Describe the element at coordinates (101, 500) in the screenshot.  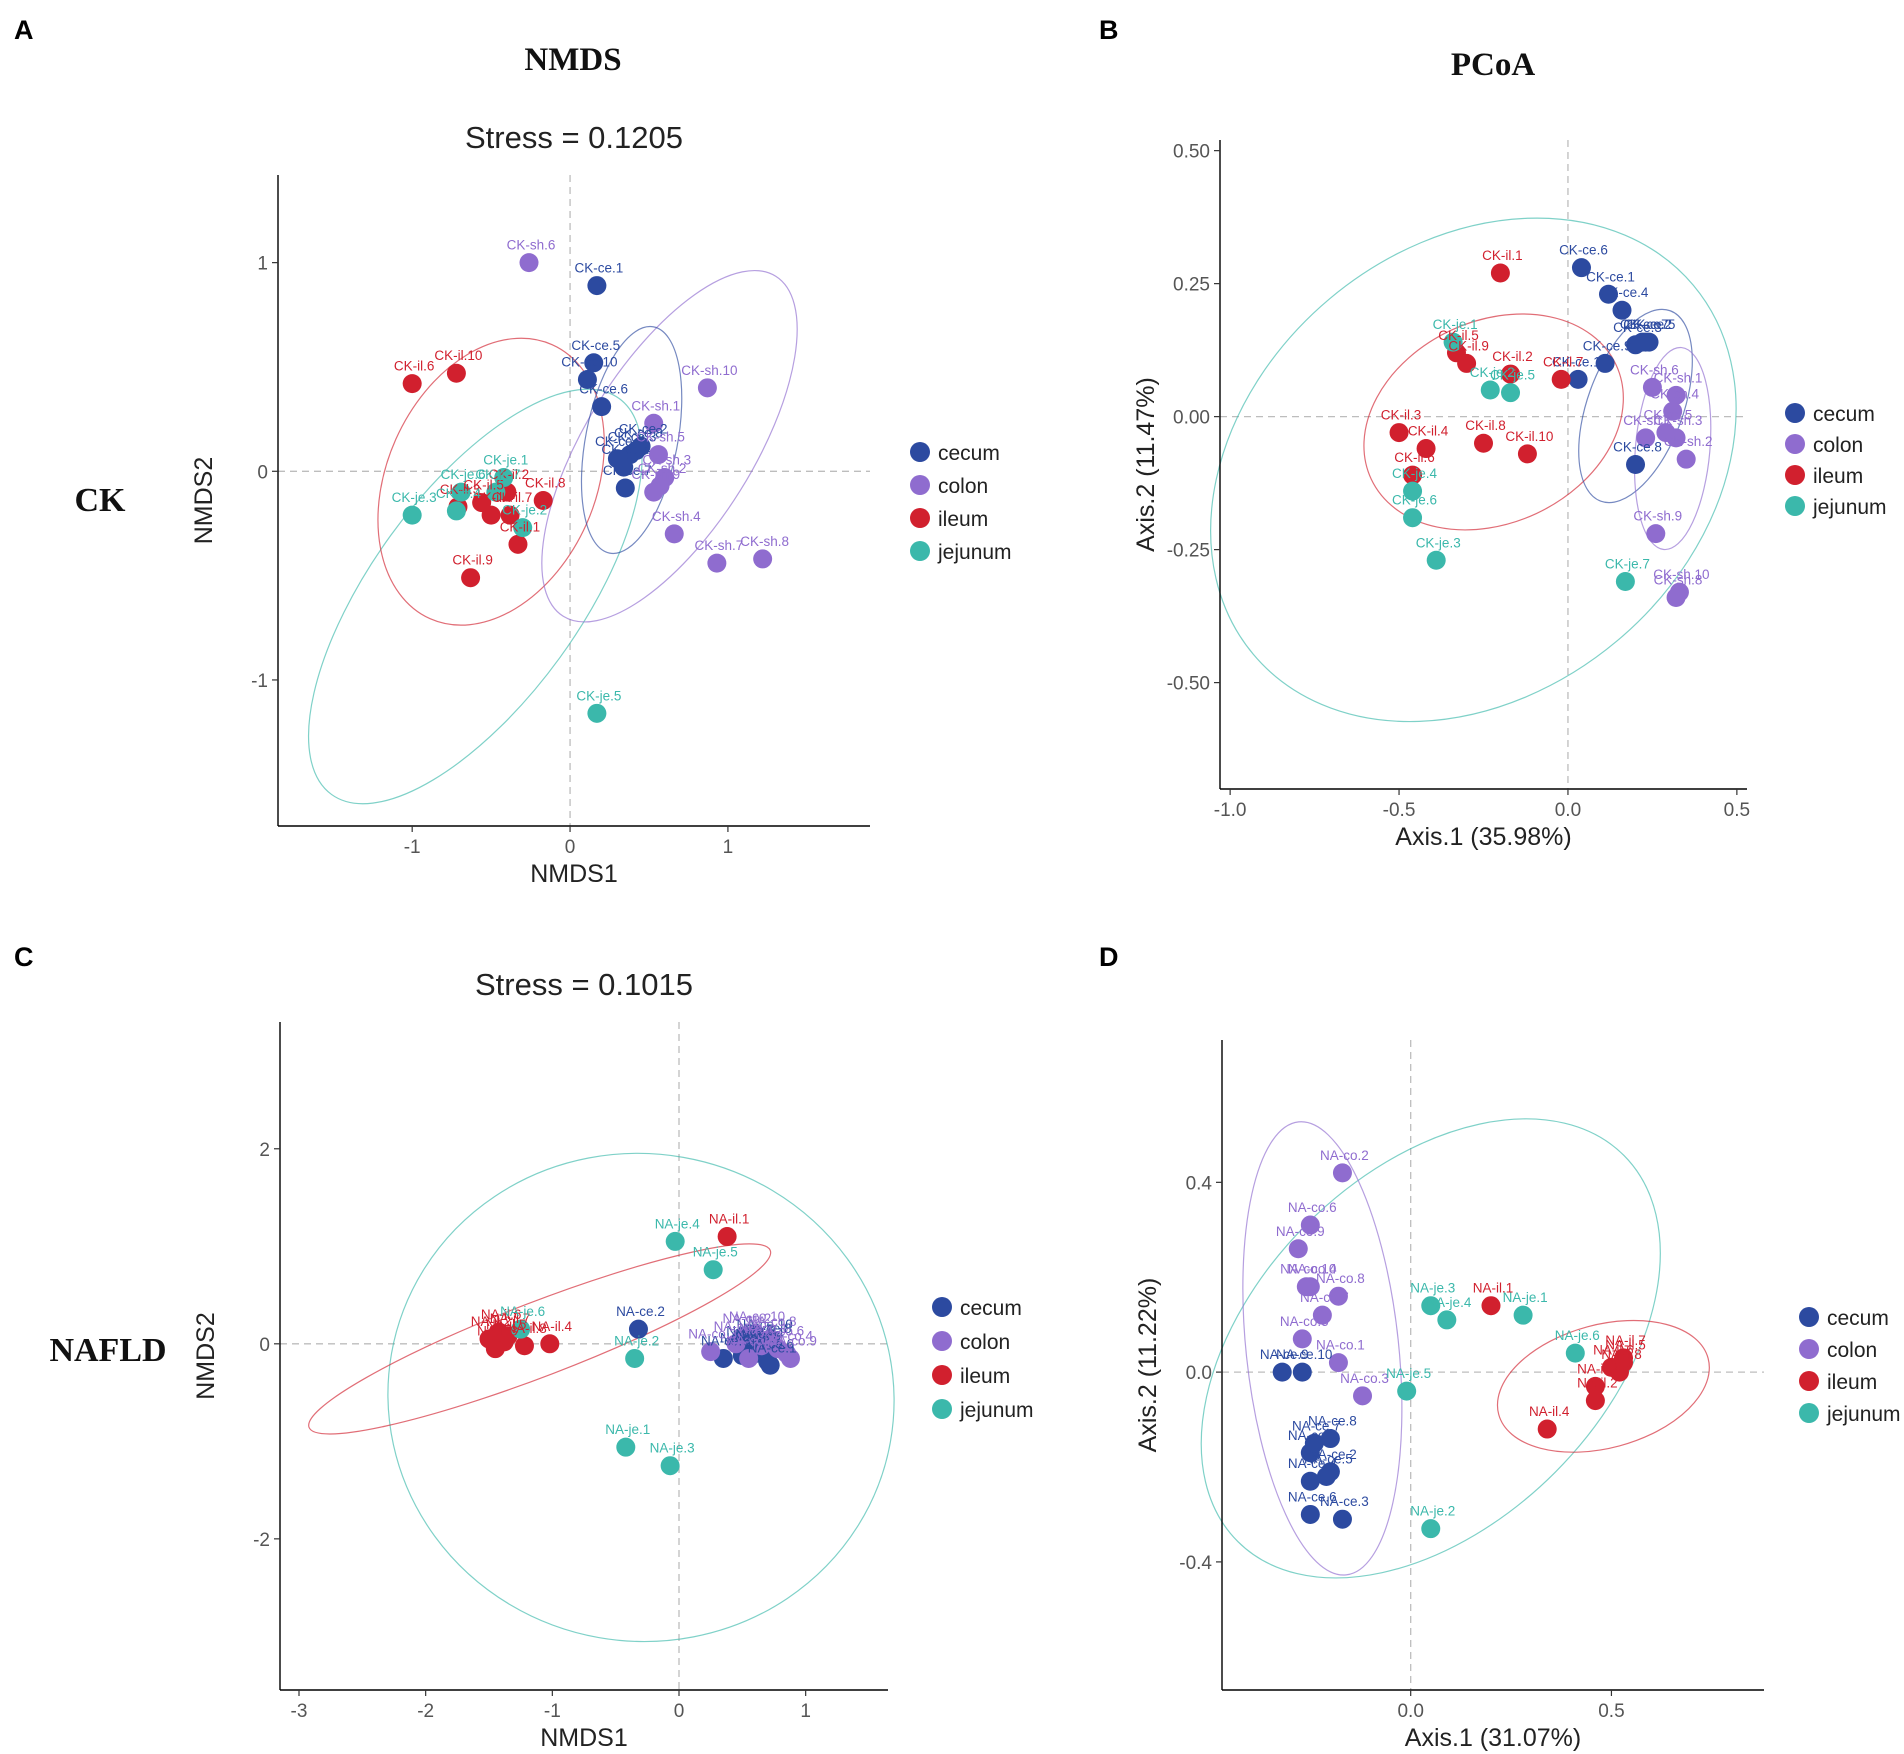
I see `row-label-ck: CK` at that location.